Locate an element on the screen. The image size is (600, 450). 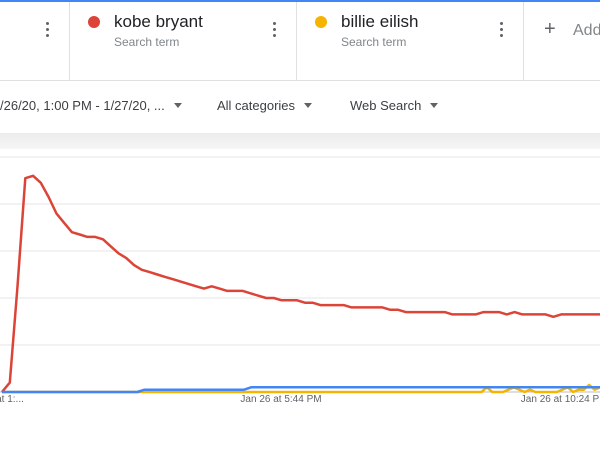
section-divider is located at coordinates (300, 141).